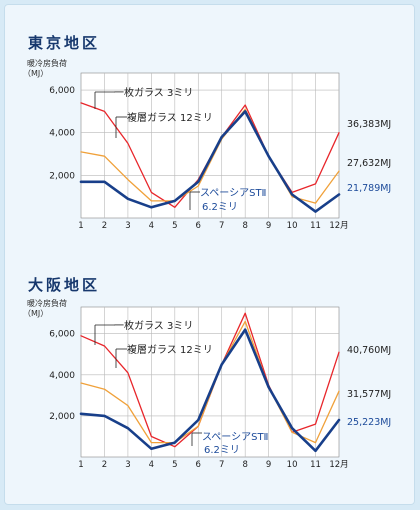 Image resolution: width=420 pixels, height=510 pixels. Describe the element at coordinates (369, 124) in the screenshot. I see `total-single: 36,383MJ` at that location.